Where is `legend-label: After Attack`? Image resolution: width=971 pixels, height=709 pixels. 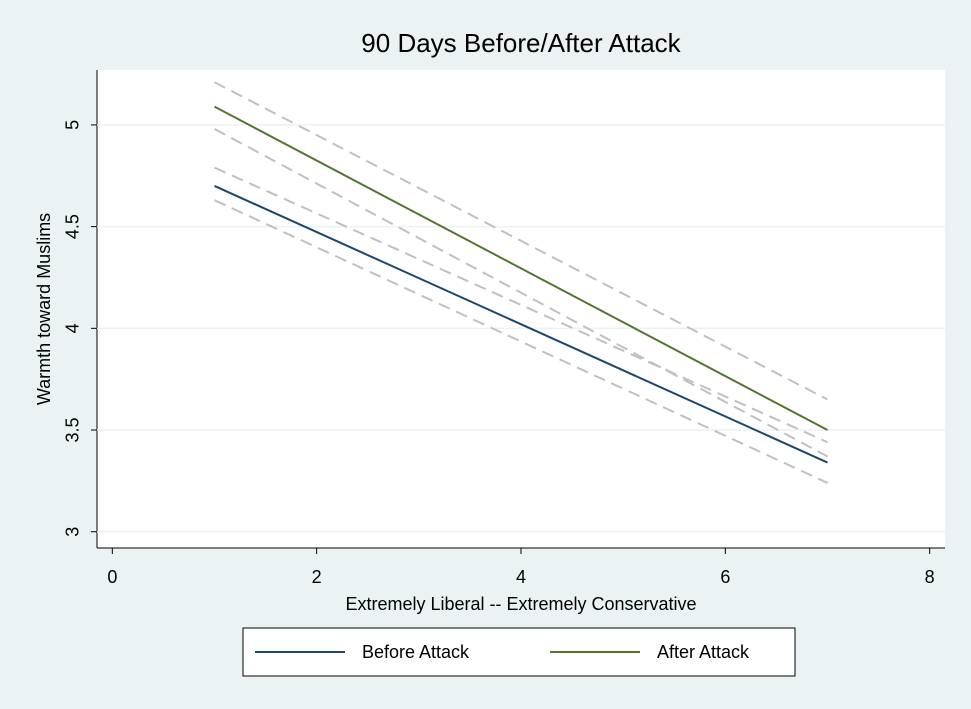 legend-label: After Attack is located at coordinates (703, 652).